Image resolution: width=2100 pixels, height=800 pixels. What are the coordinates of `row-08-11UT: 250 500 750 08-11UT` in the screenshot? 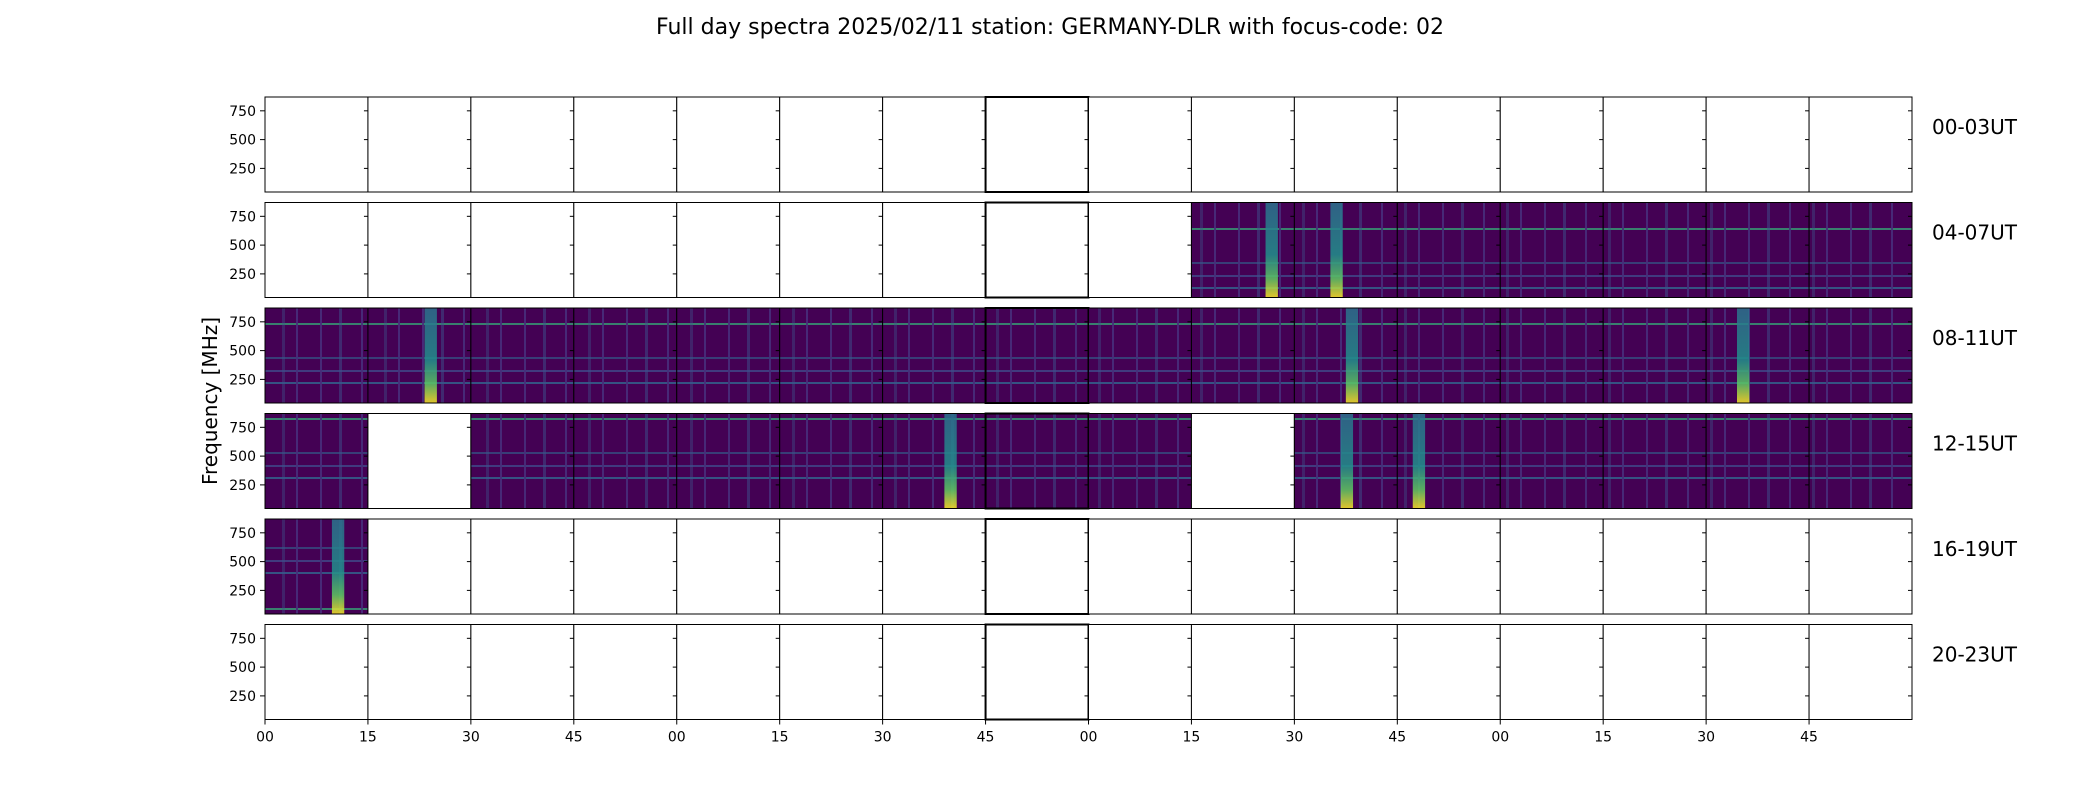 It's located at (1123, 355).